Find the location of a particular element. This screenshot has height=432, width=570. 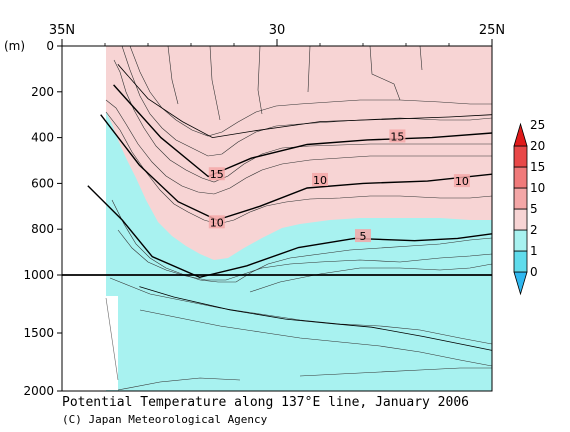

y-axis-label: (m) is located at coordinates (14, 46).